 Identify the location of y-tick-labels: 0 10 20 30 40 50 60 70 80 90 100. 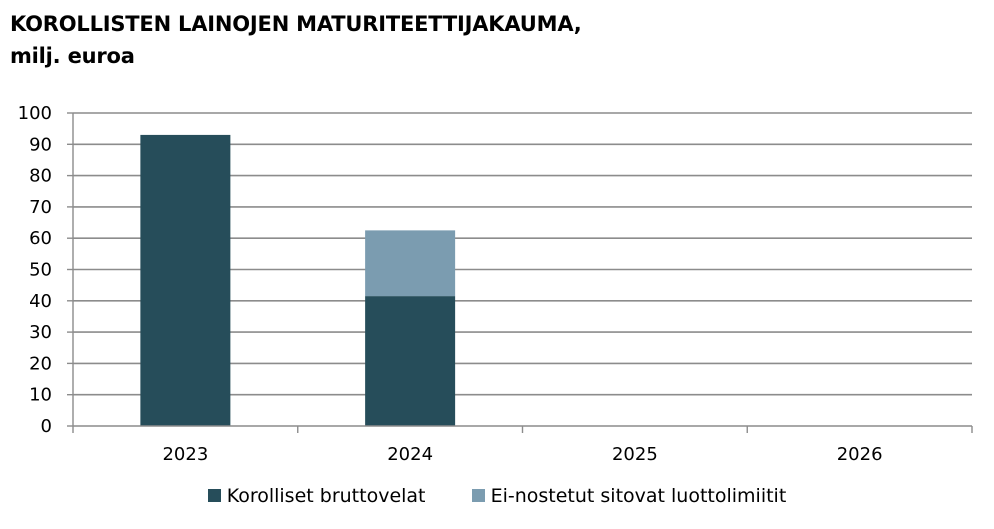
(35, 270).